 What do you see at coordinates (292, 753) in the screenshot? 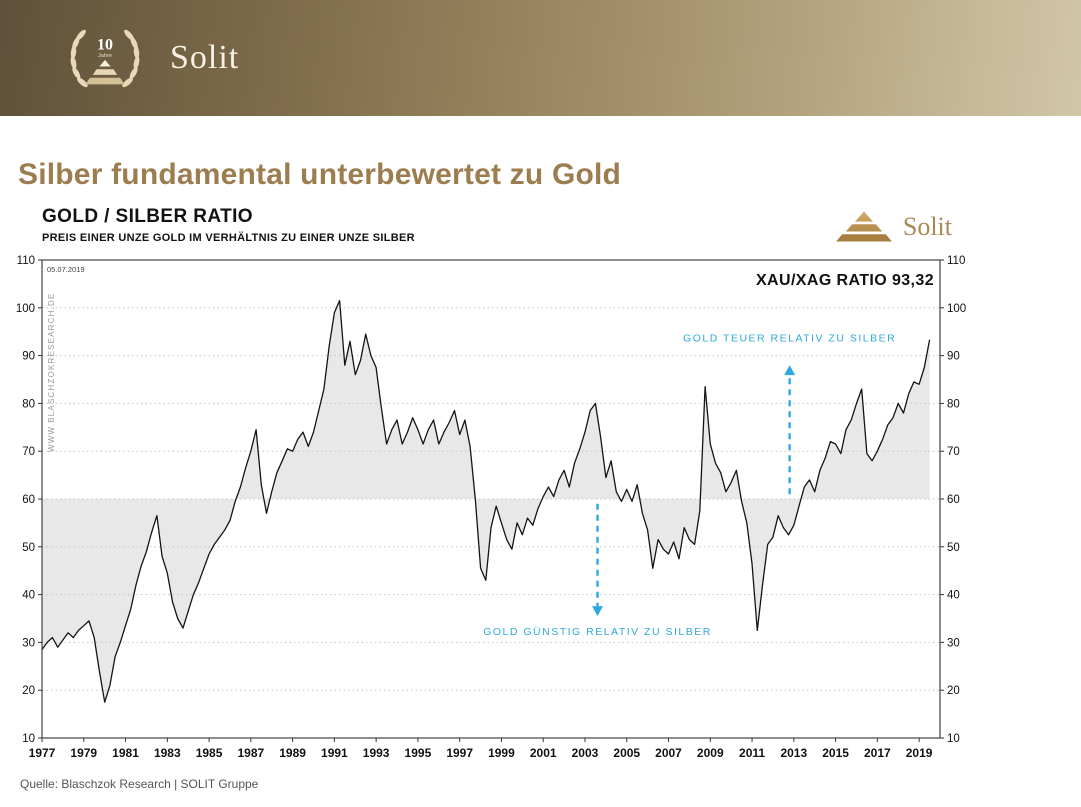
I see `x-axis-label: 1989` at bounding box center [292, 753].